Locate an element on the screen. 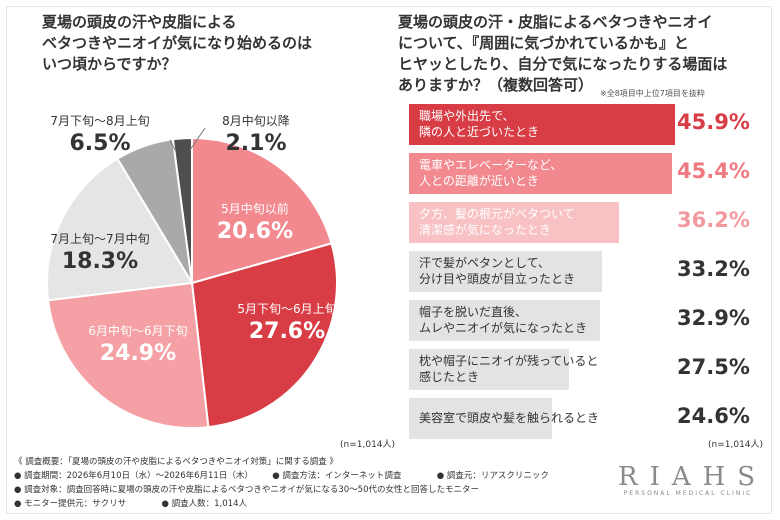 This screenshot has height=520, width=780. pie-slice-percent: 18.3% is located at coordinates (100, 261).